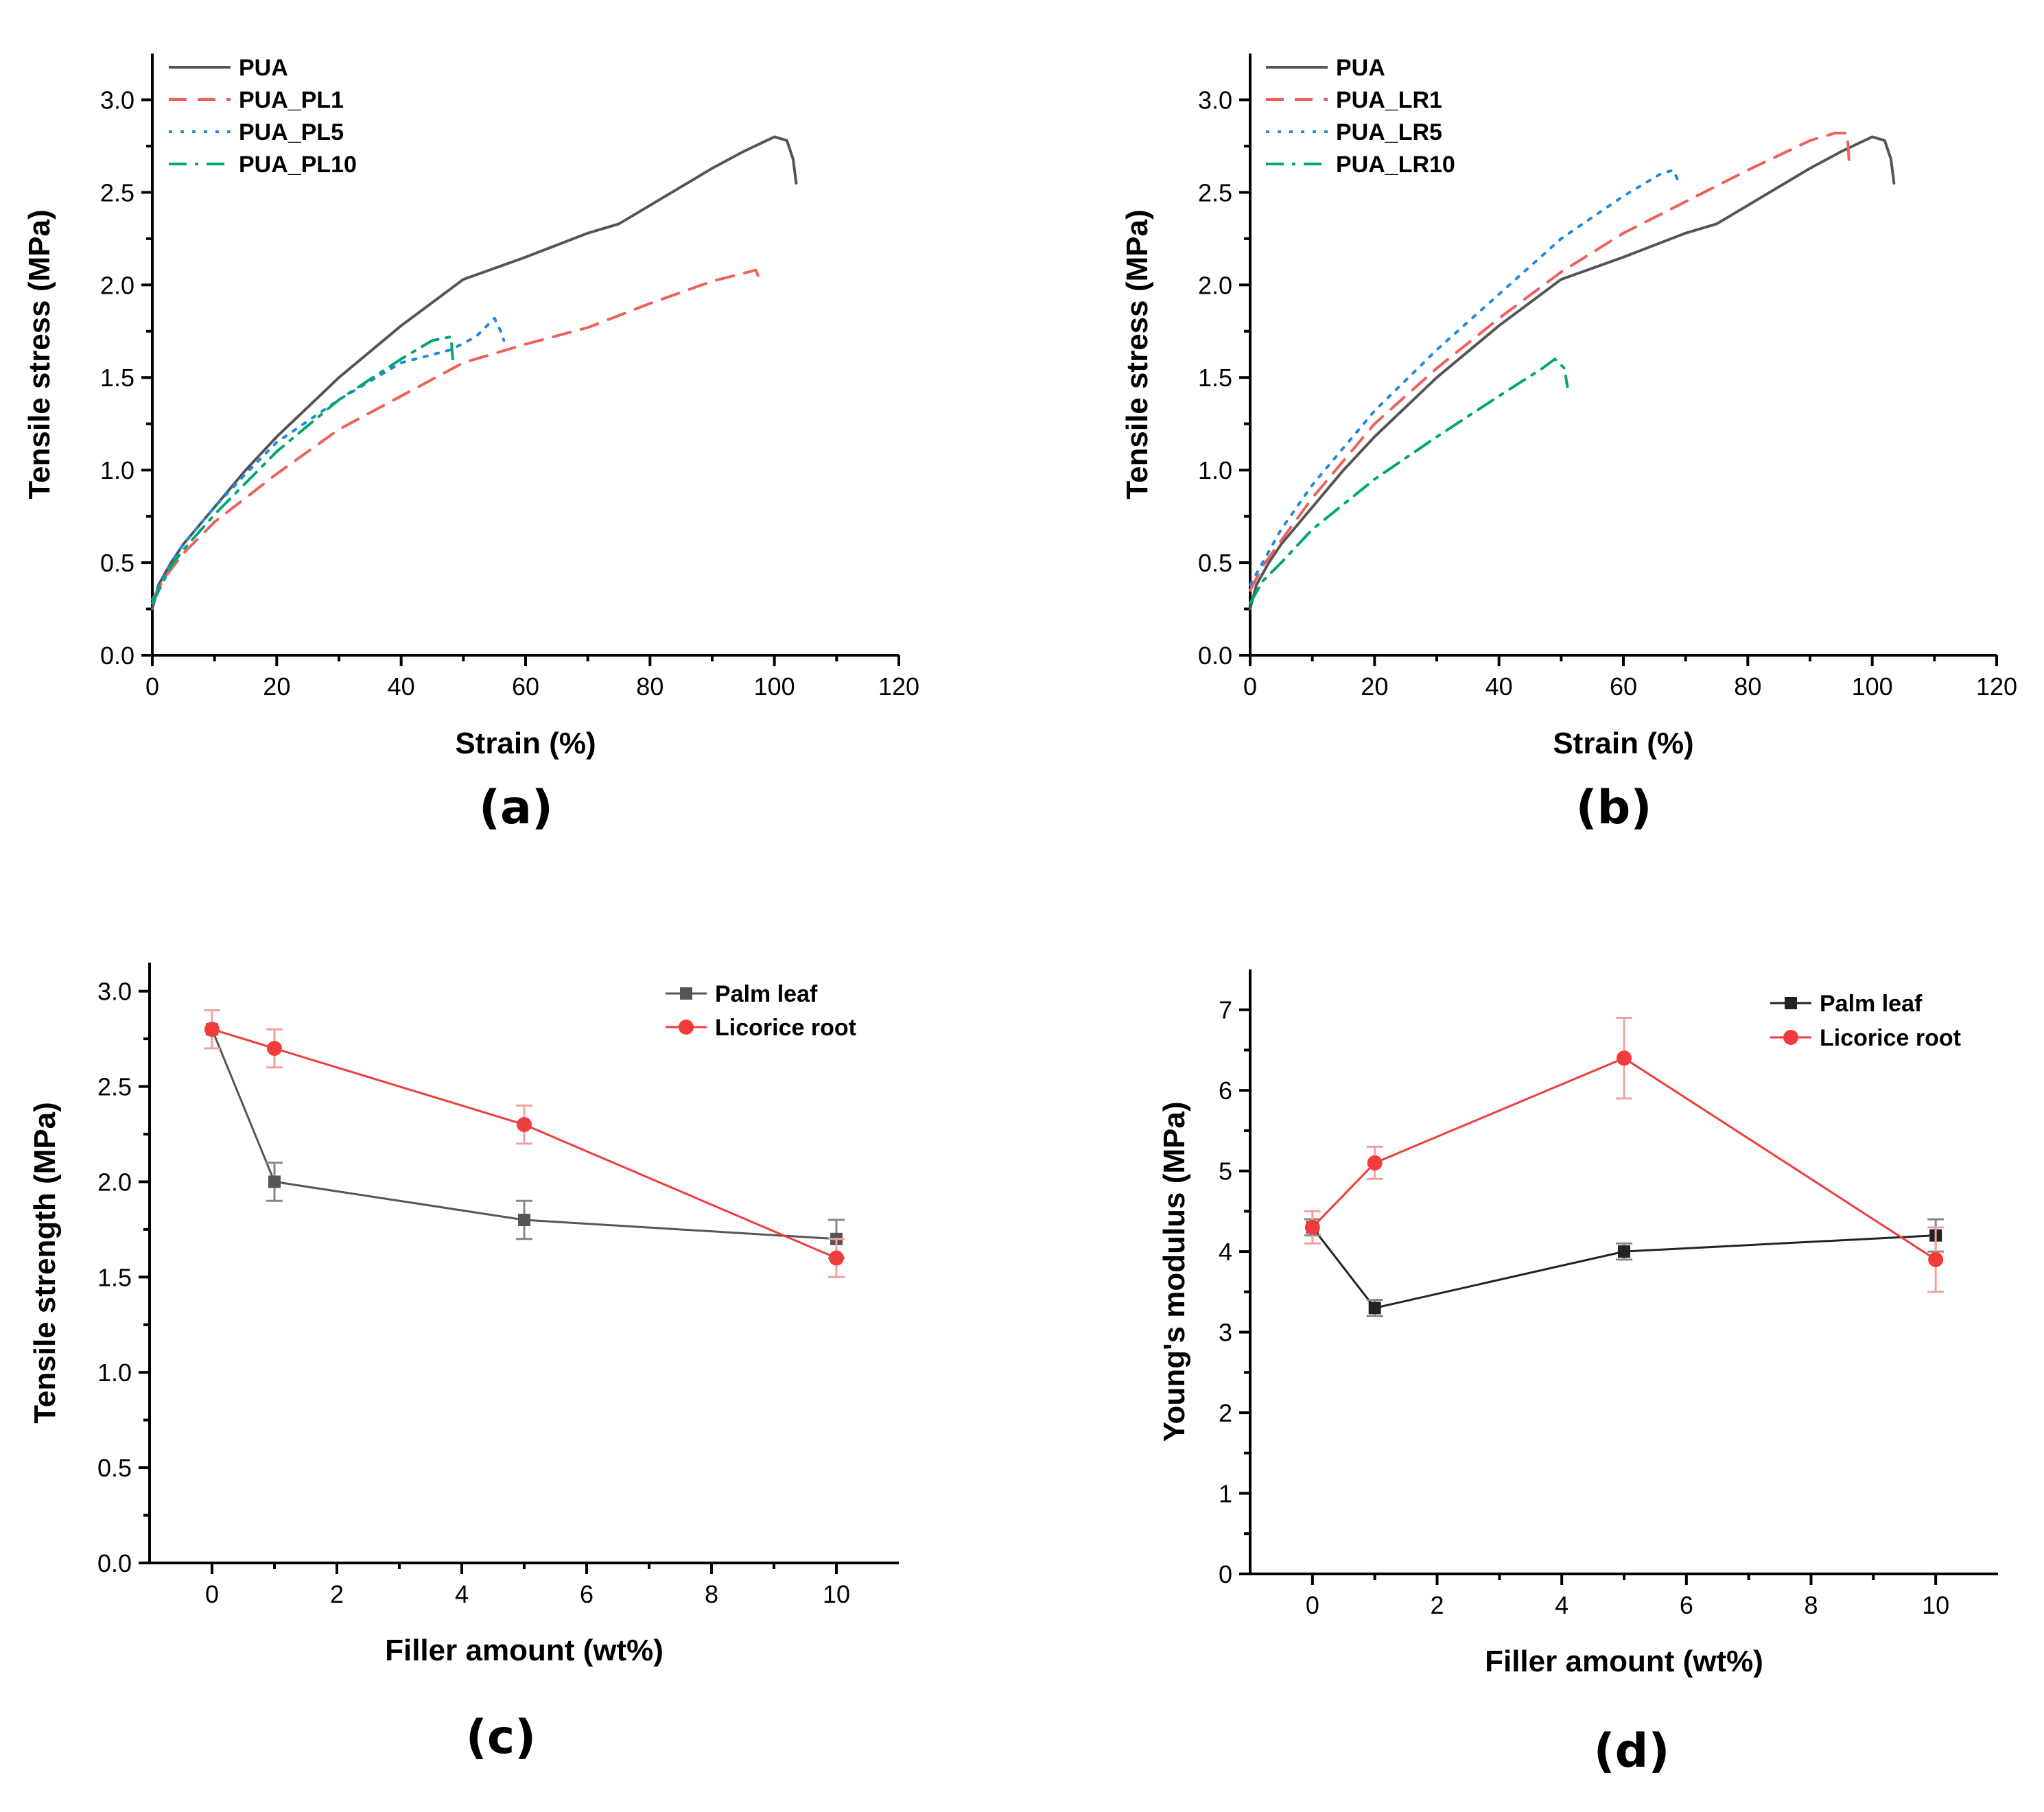 This screenshot has height=1812, width=2044. What do you see at coordinates (1409, 481) in the screenshot?
I see `series-pua-lr10` at bounding box center [1409, 481].